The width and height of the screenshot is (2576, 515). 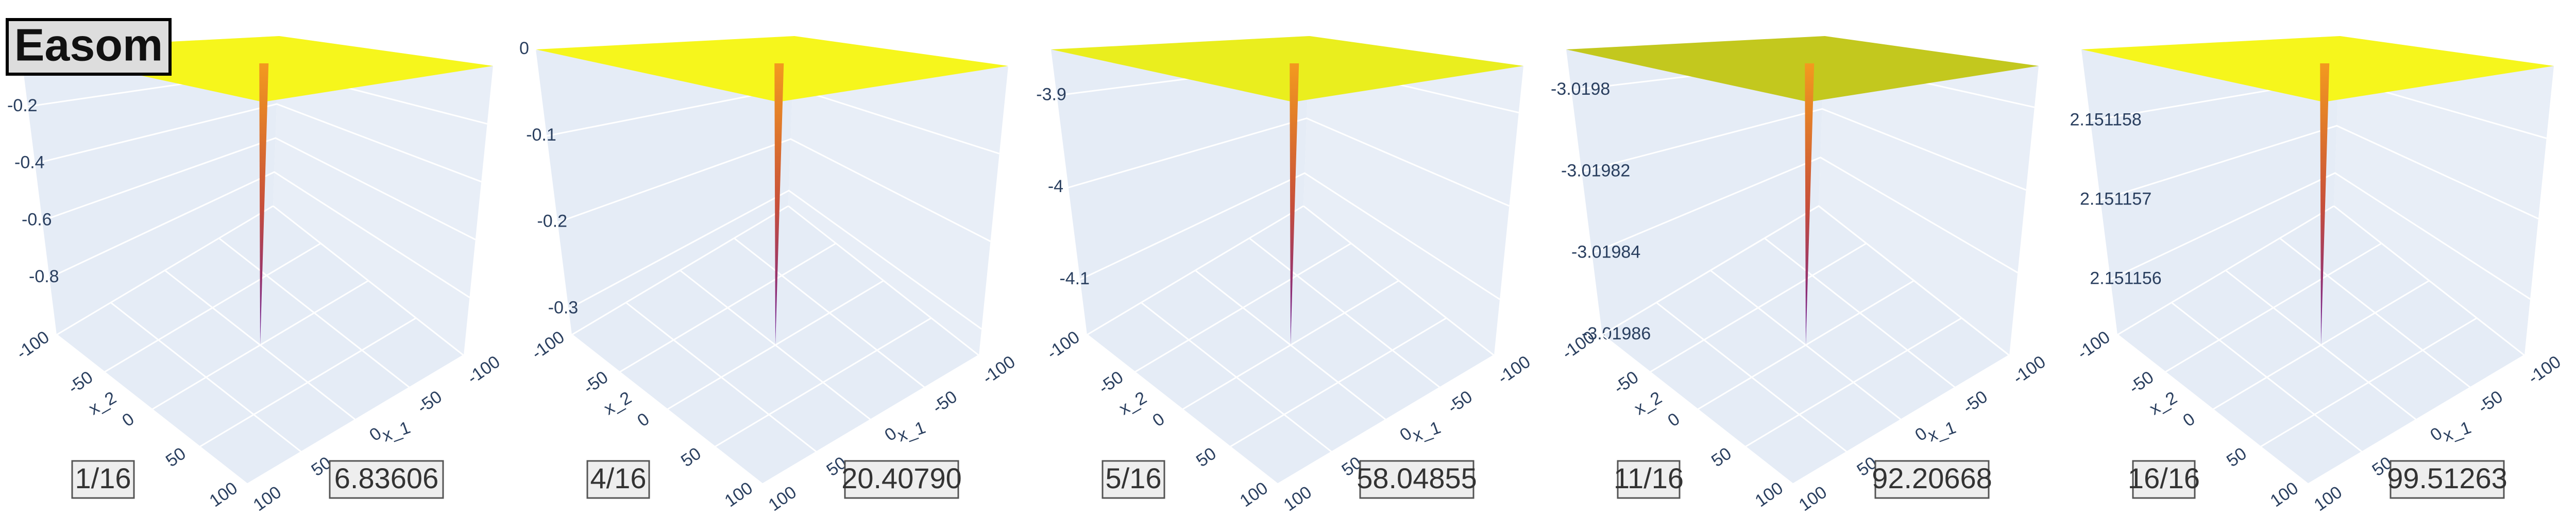 I want to click on frame-label: 11/16, so click(x=1649, y=478).